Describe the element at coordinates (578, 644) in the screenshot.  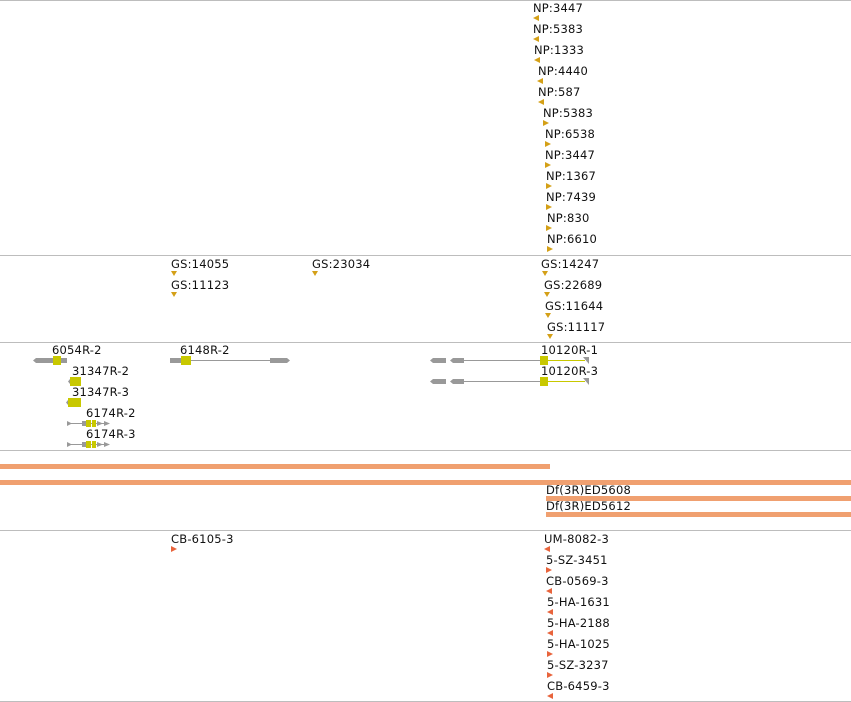
I see `feature-label: 5-HA-1025` at that location.